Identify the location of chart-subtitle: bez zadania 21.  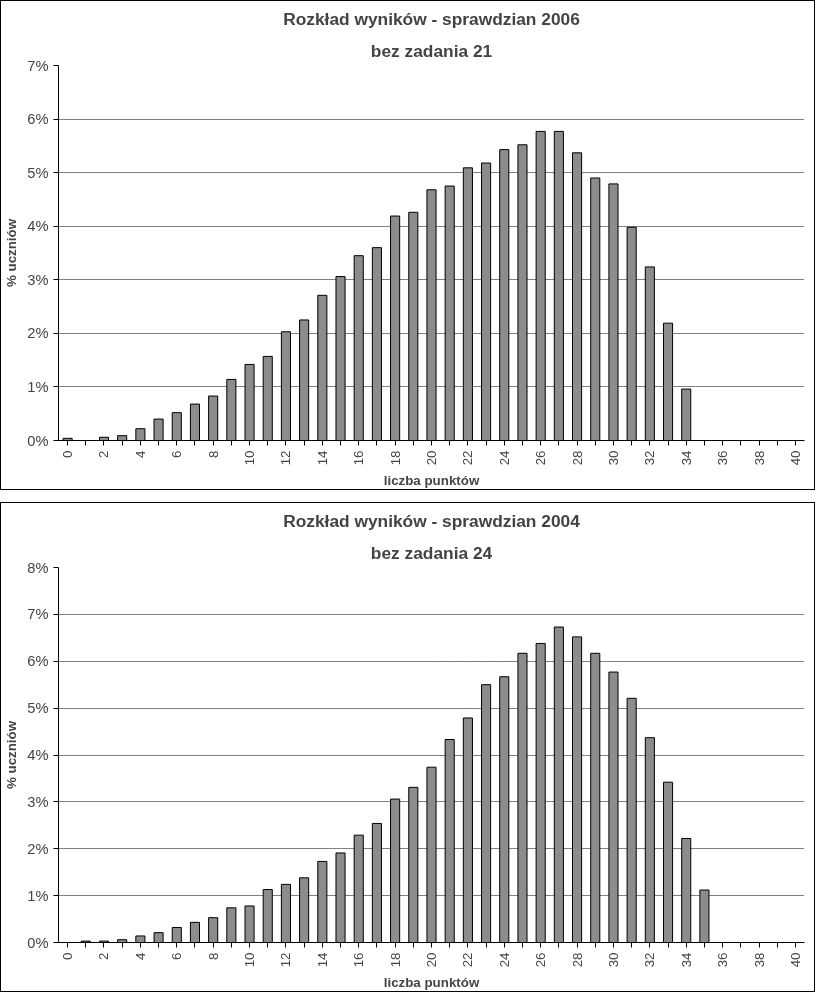
(431, 50).